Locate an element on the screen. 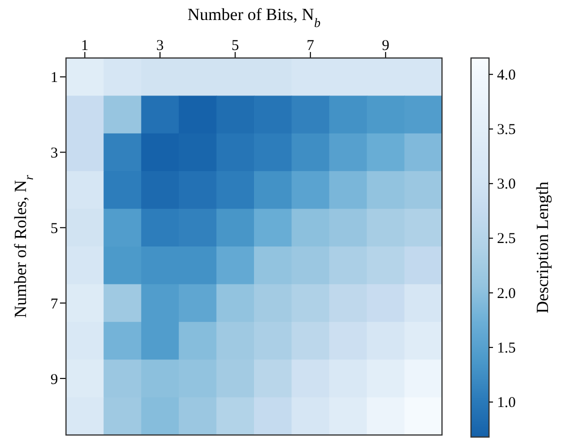 Image resolution: width=563 pixels, height=438 pixels. color-bar-label: 4.0 is located at coordinates (506, 75).